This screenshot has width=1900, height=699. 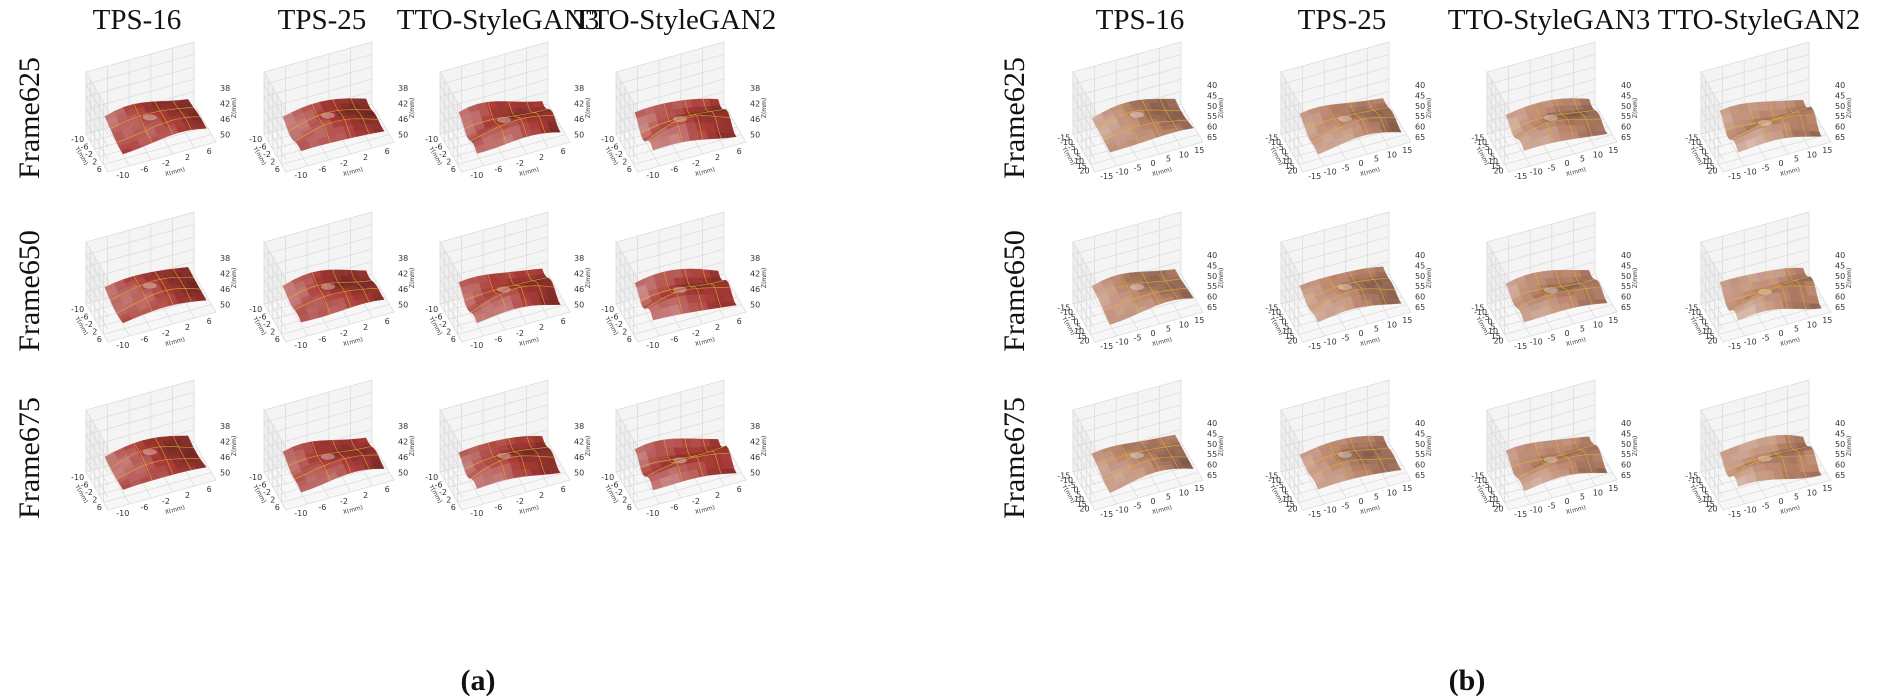 I want to click on row-label: Frame625, so click(x=1014, y=118).